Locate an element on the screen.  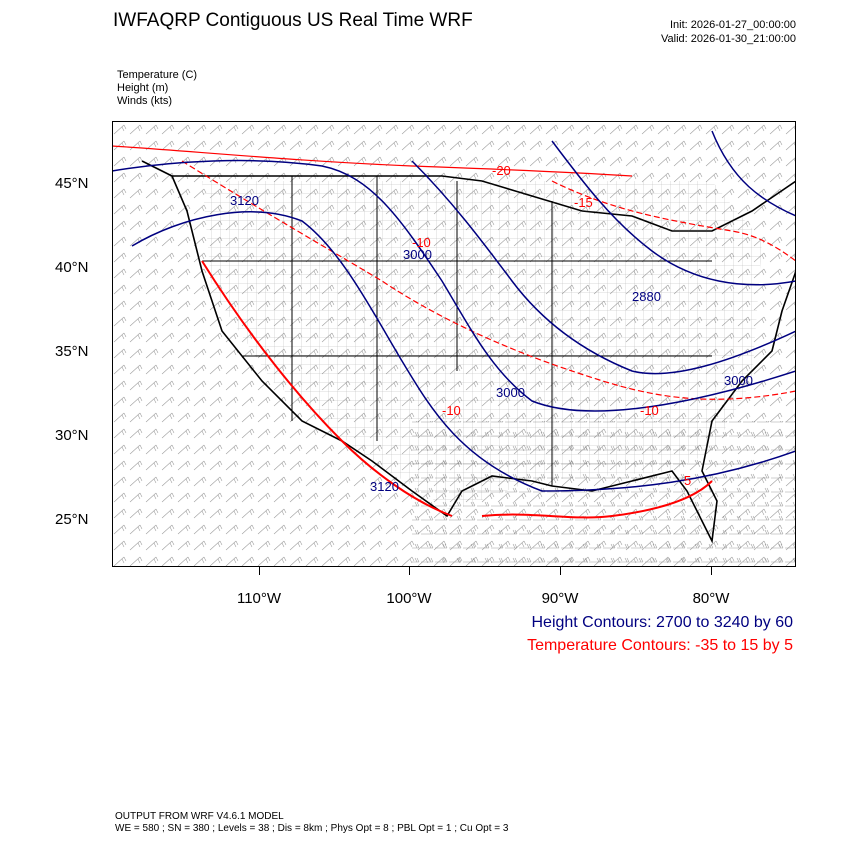
temperature-label: 5 is located at coordinates (687, 480).